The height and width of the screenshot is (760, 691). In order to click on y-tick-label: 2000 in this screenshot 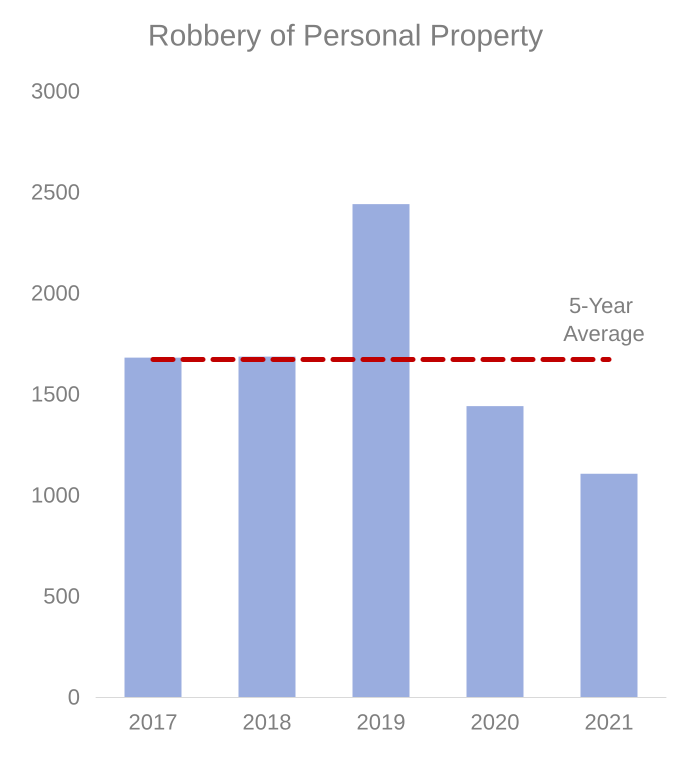, I will do `click(55, 293)`.